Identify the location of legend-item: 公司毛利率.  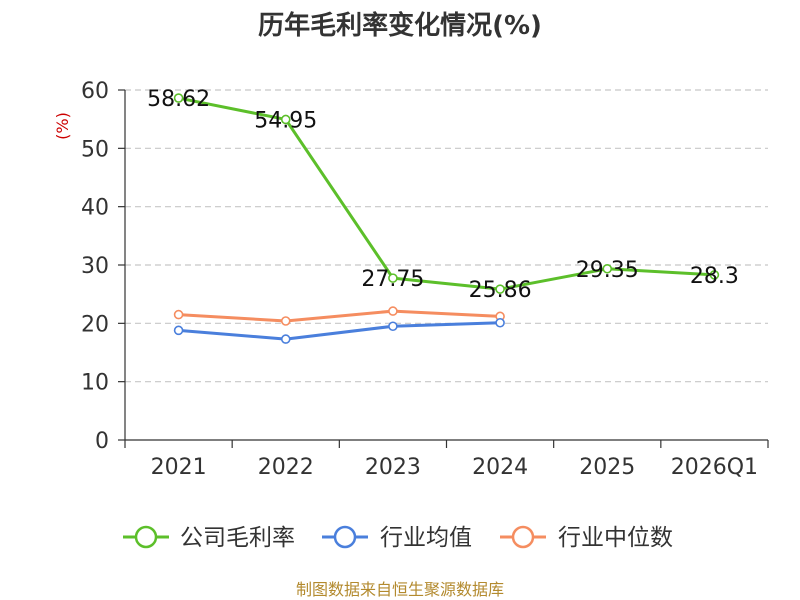
(209, 538).